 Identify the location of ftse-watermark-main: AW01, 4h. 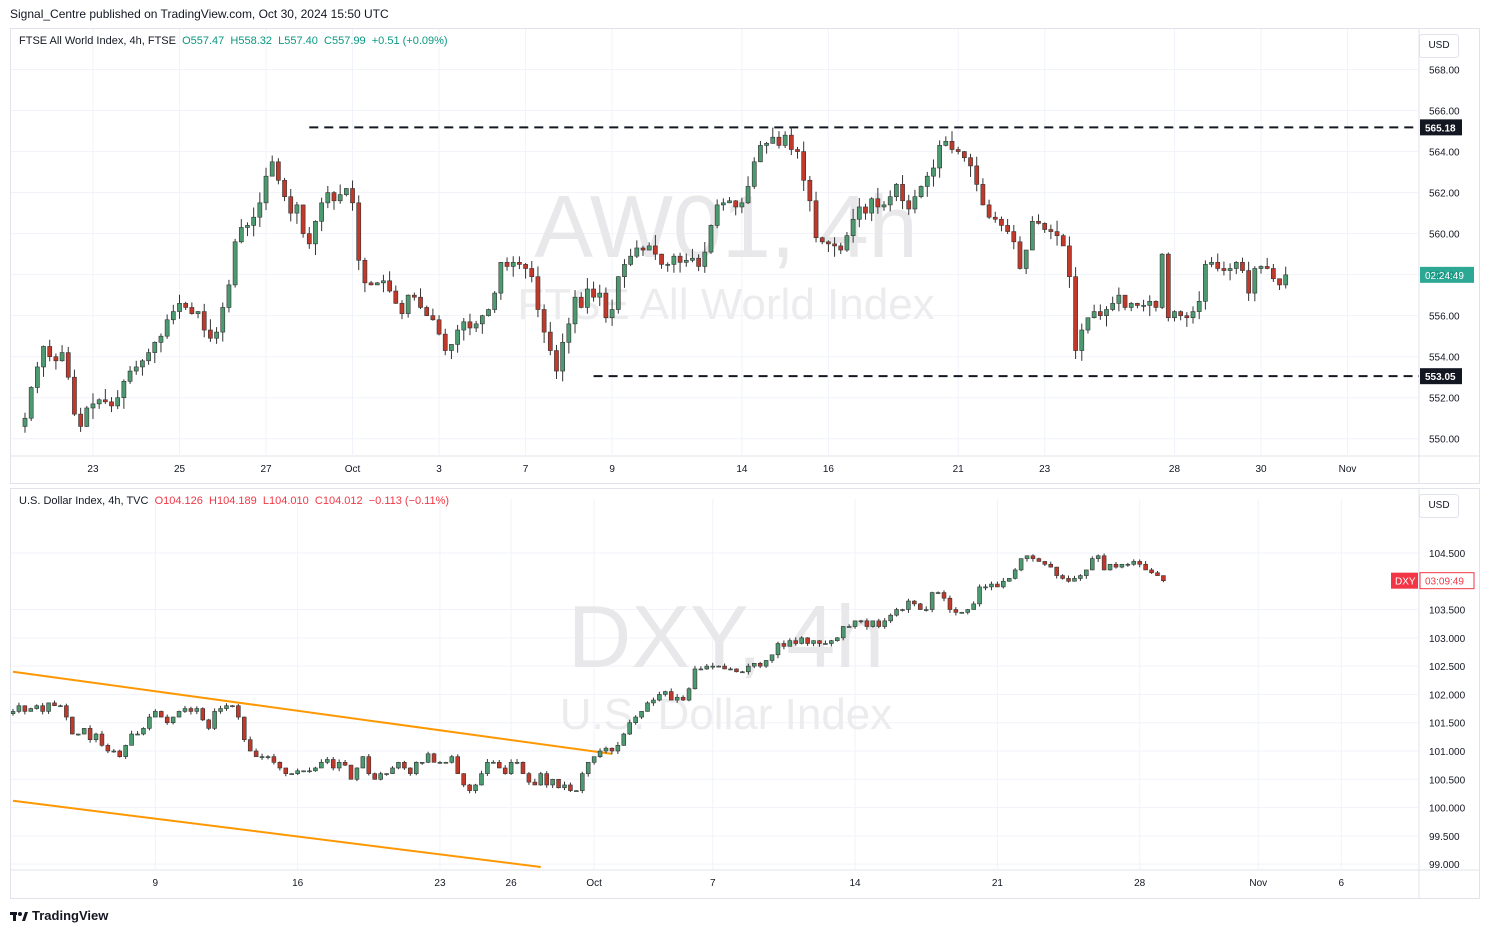
(725, 226).